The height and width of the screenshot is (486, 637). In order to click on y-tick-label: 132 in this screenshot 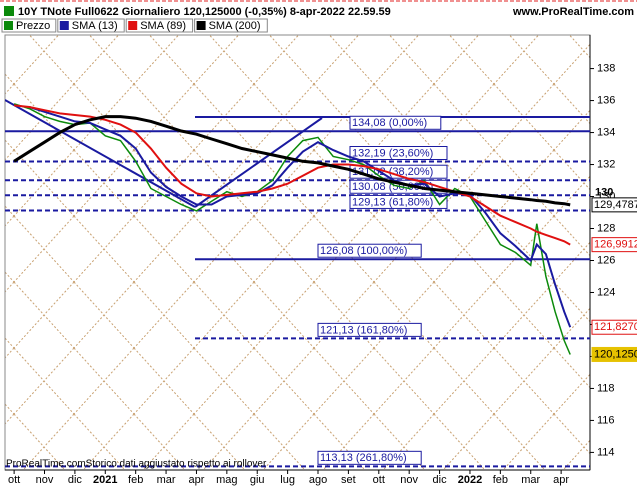, I will do `click(606, 164)`.